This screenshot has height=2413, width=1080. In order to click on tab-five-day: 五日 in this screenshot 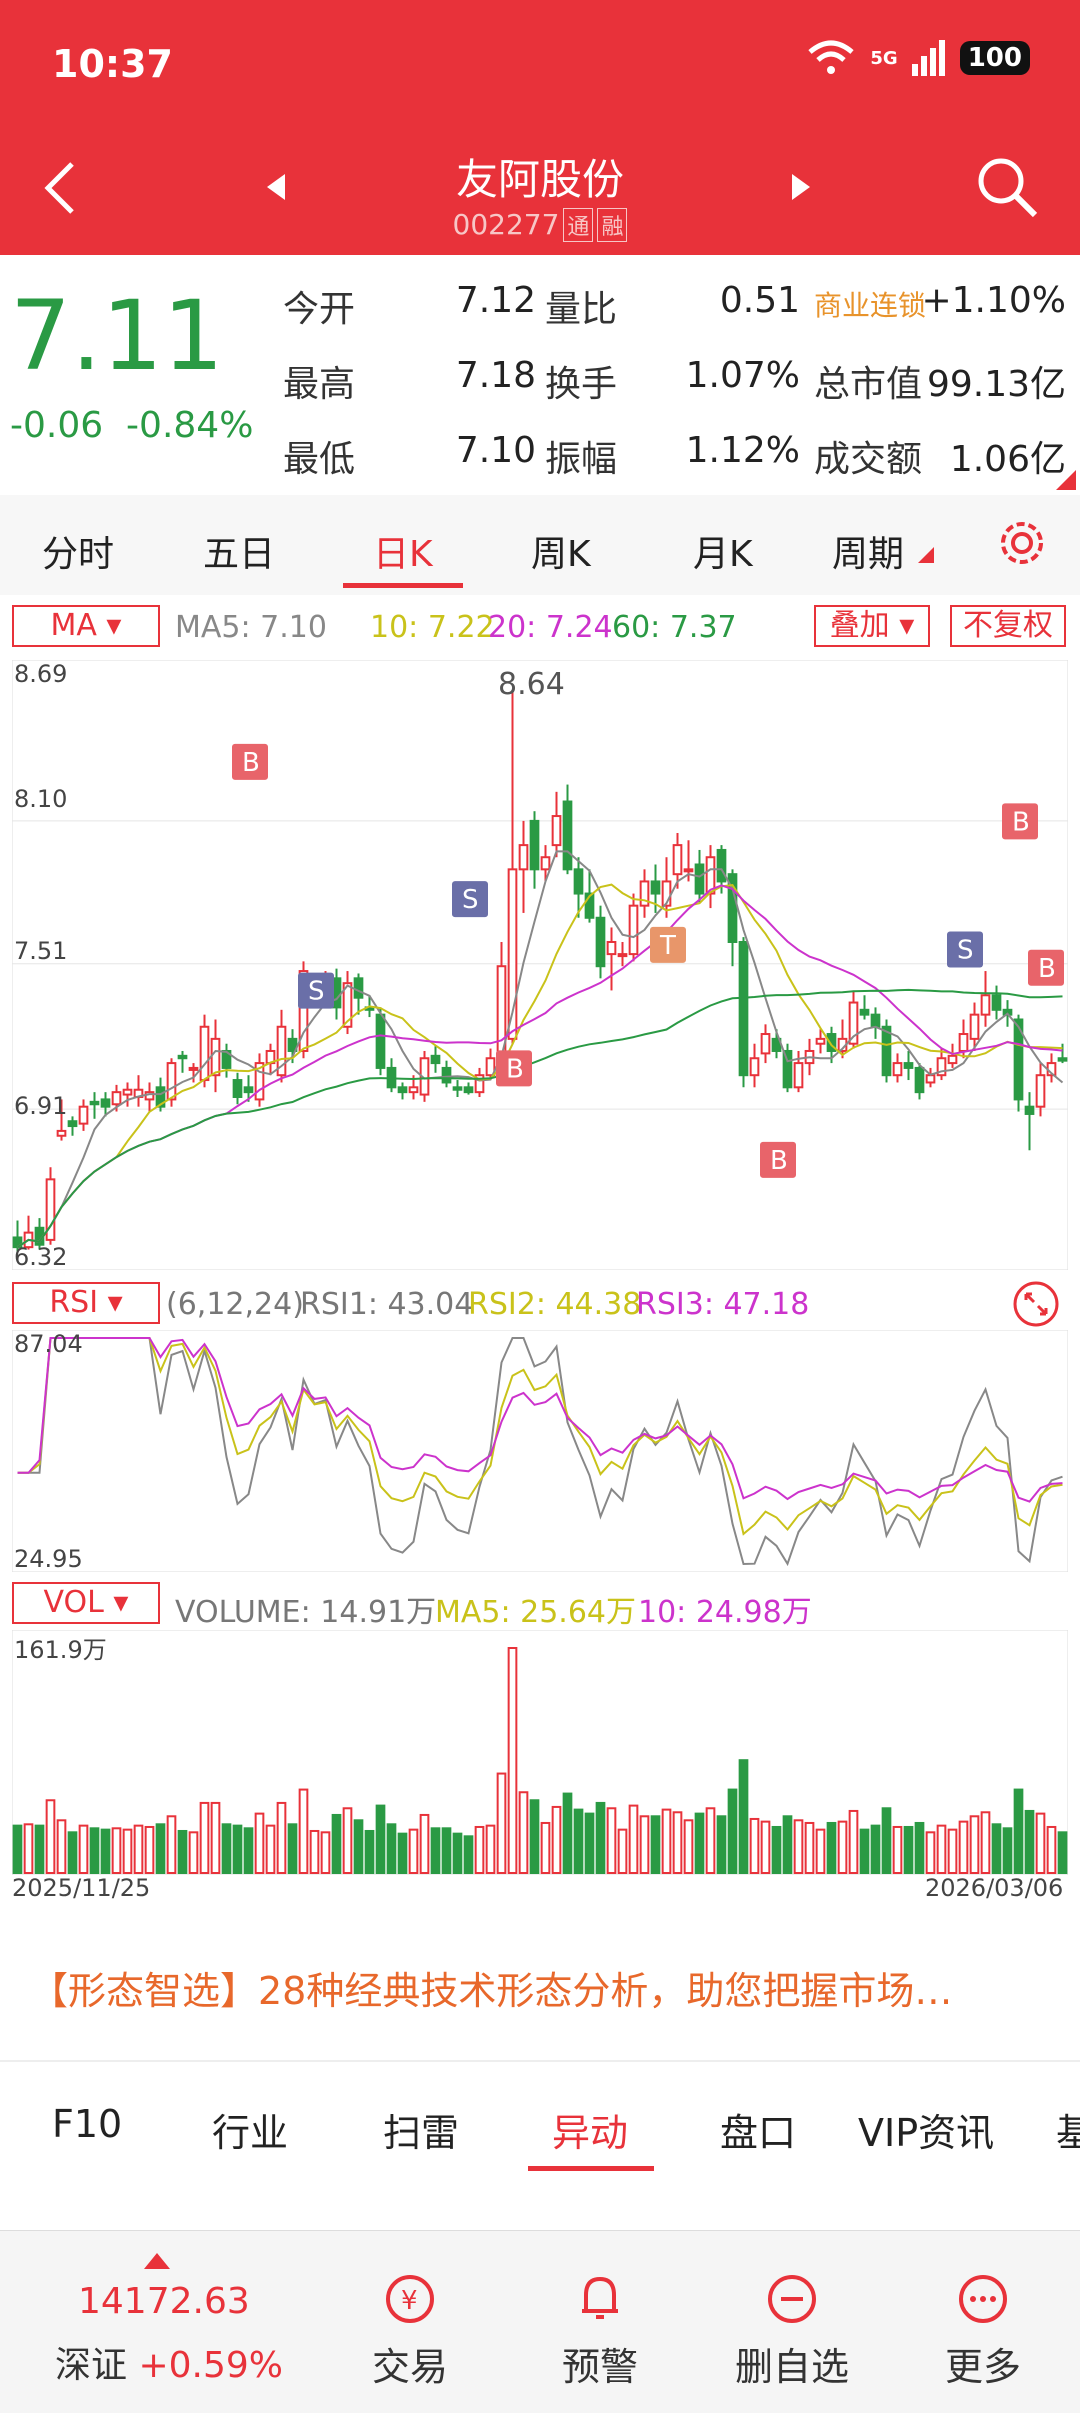, I will do `click(239, 554)`.